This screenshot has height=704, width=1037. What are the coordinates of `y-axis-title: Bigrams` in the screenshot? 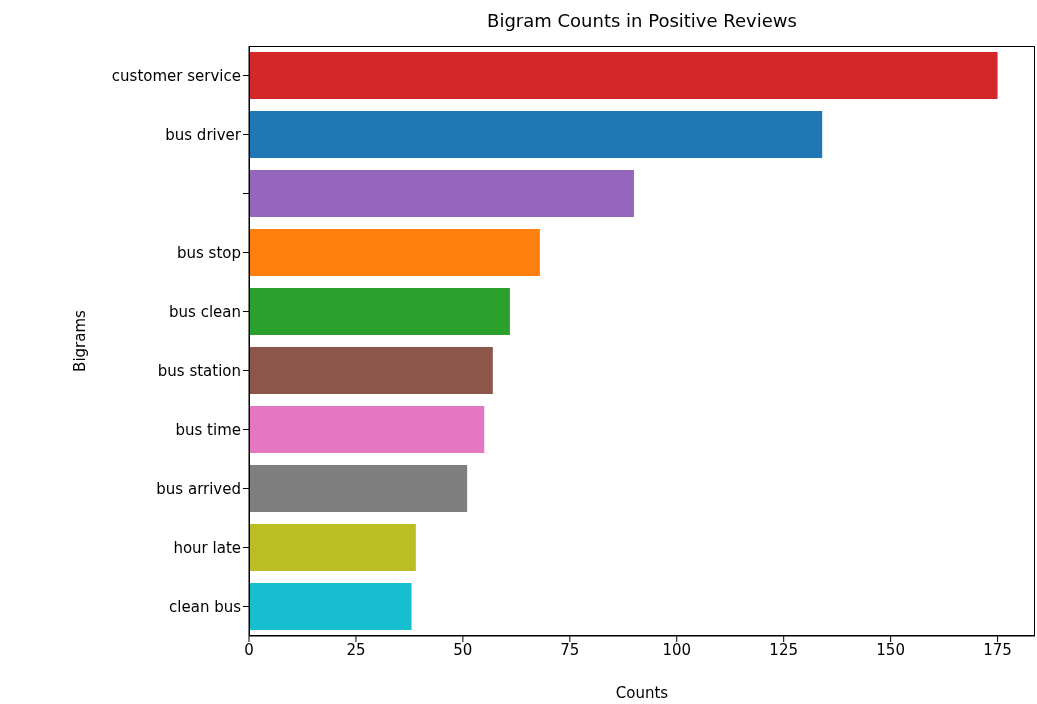 It's located at (80, 340).